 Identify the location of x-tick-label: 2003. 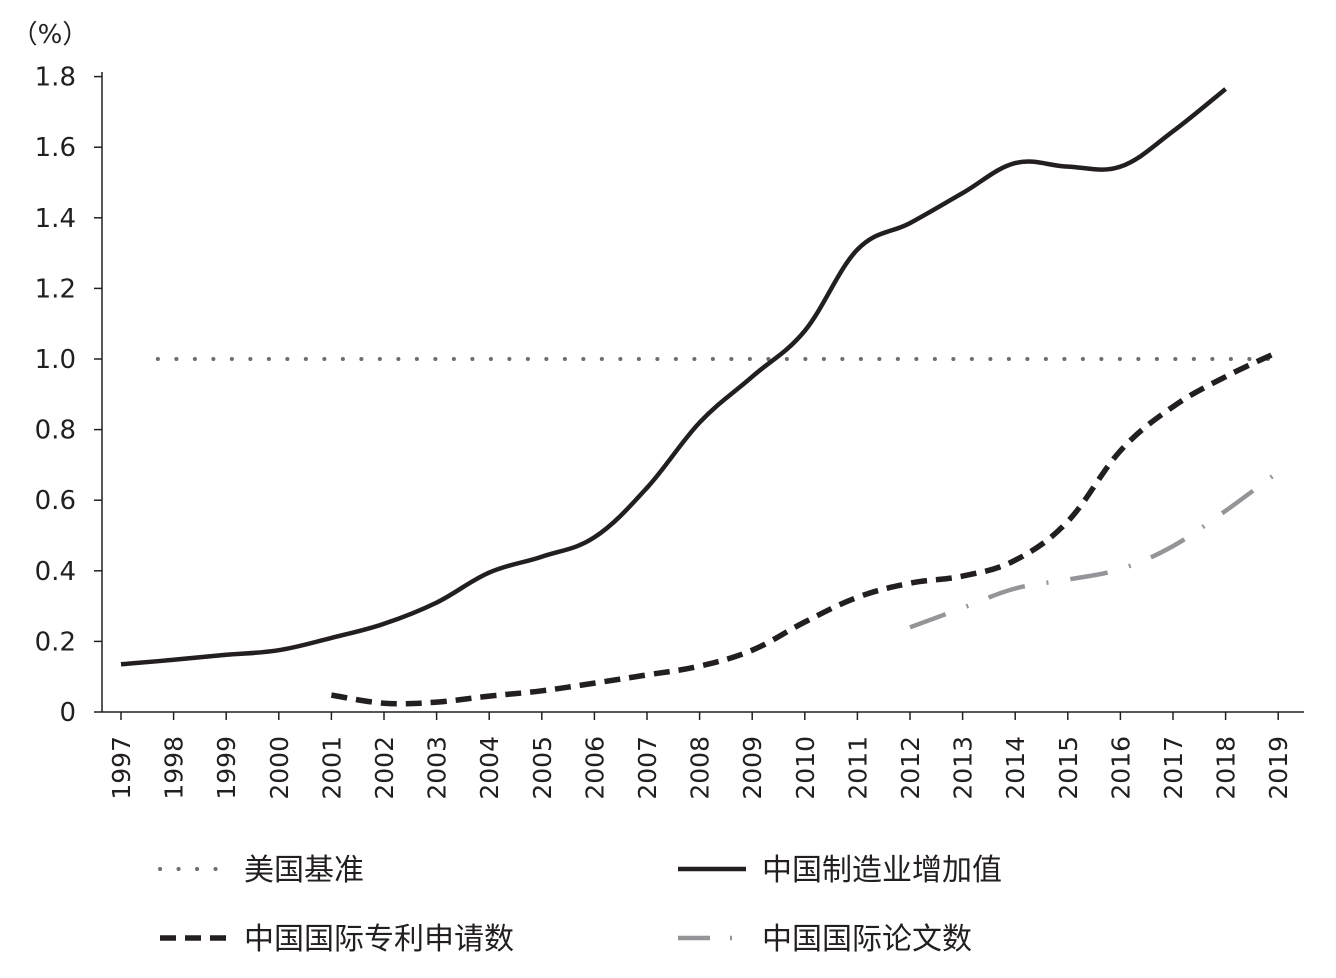
(437, 768).